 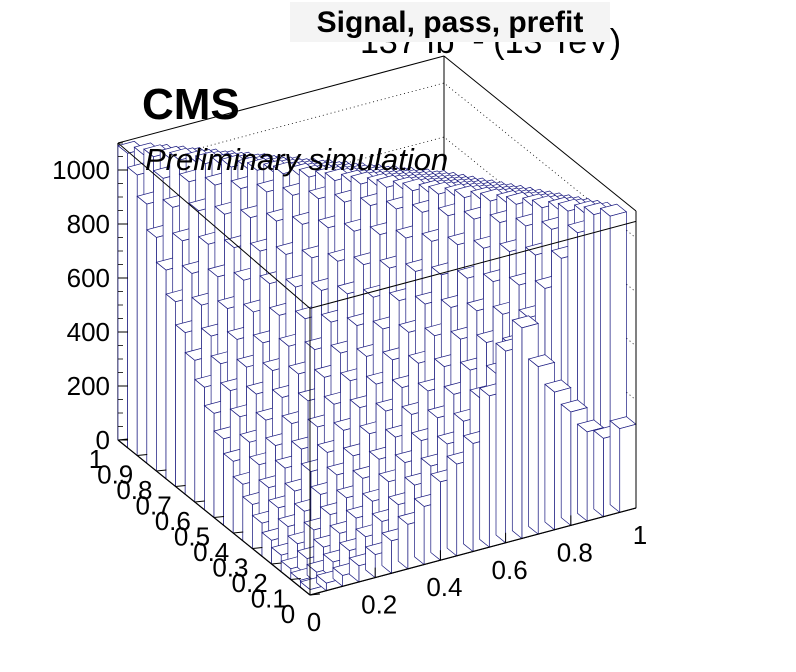 What do you see at coordinates (88, 278) in the screenshot?
I see `z-tick-label: 600` at bounding box center [88, 278].